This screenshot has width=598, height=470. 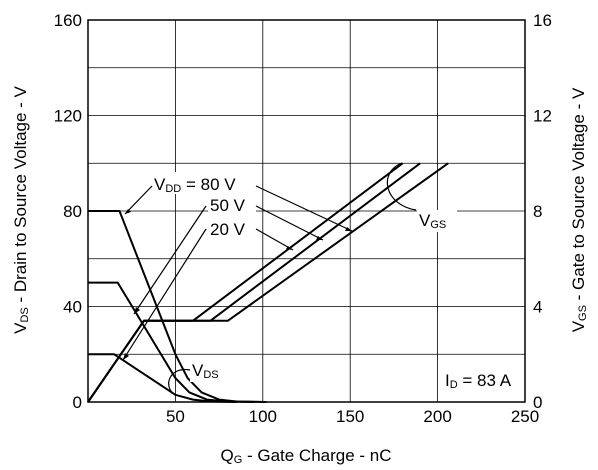 I want to click on arrowhead-80v-vgs, so click(x=348, y=229).